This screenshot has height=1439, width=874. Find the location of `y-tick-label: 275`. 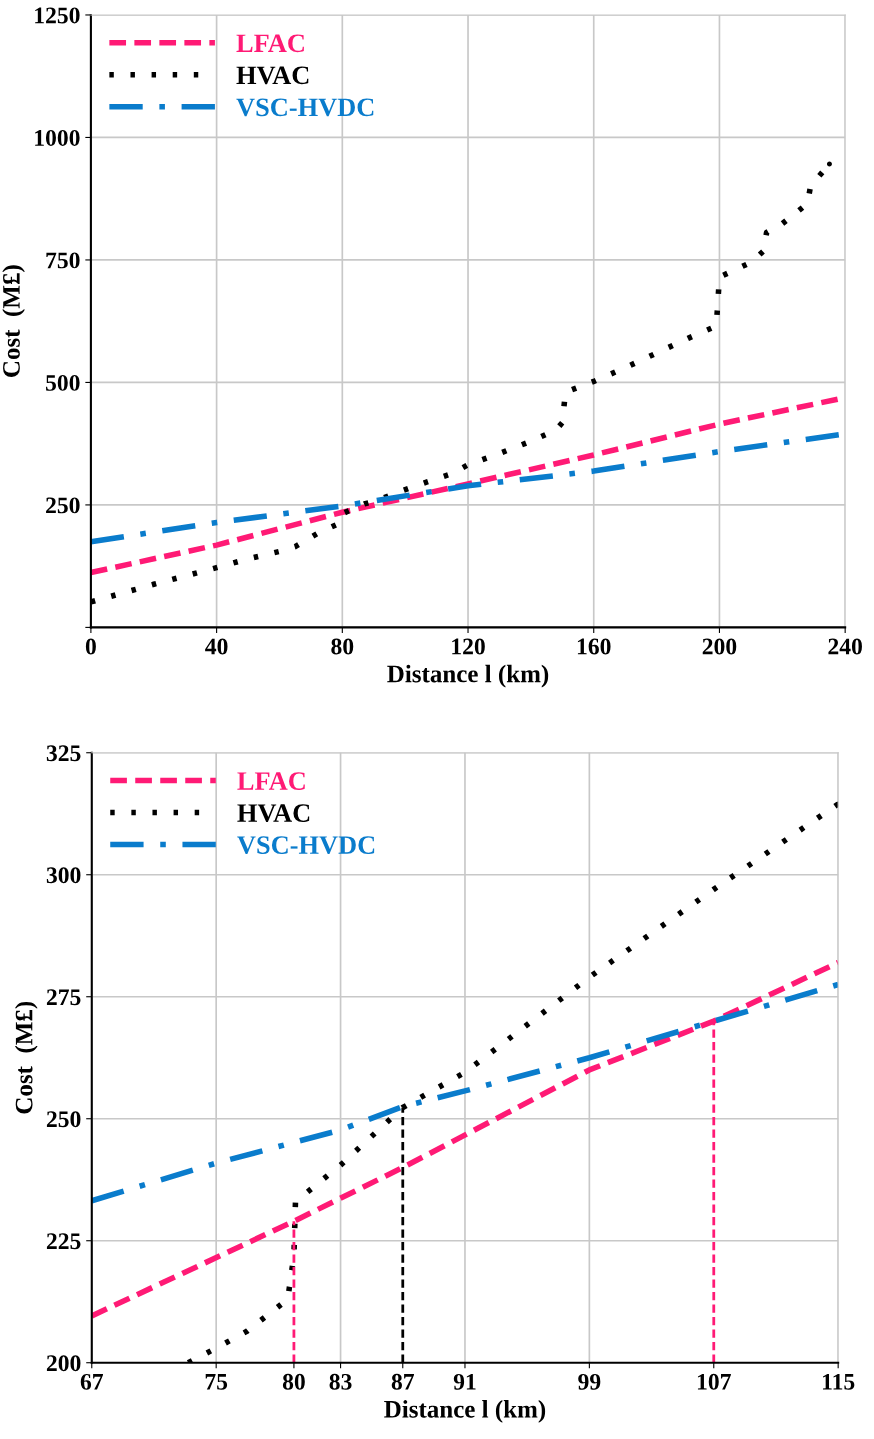

y-tick-label: 275 is located at coordinates (63, 997).